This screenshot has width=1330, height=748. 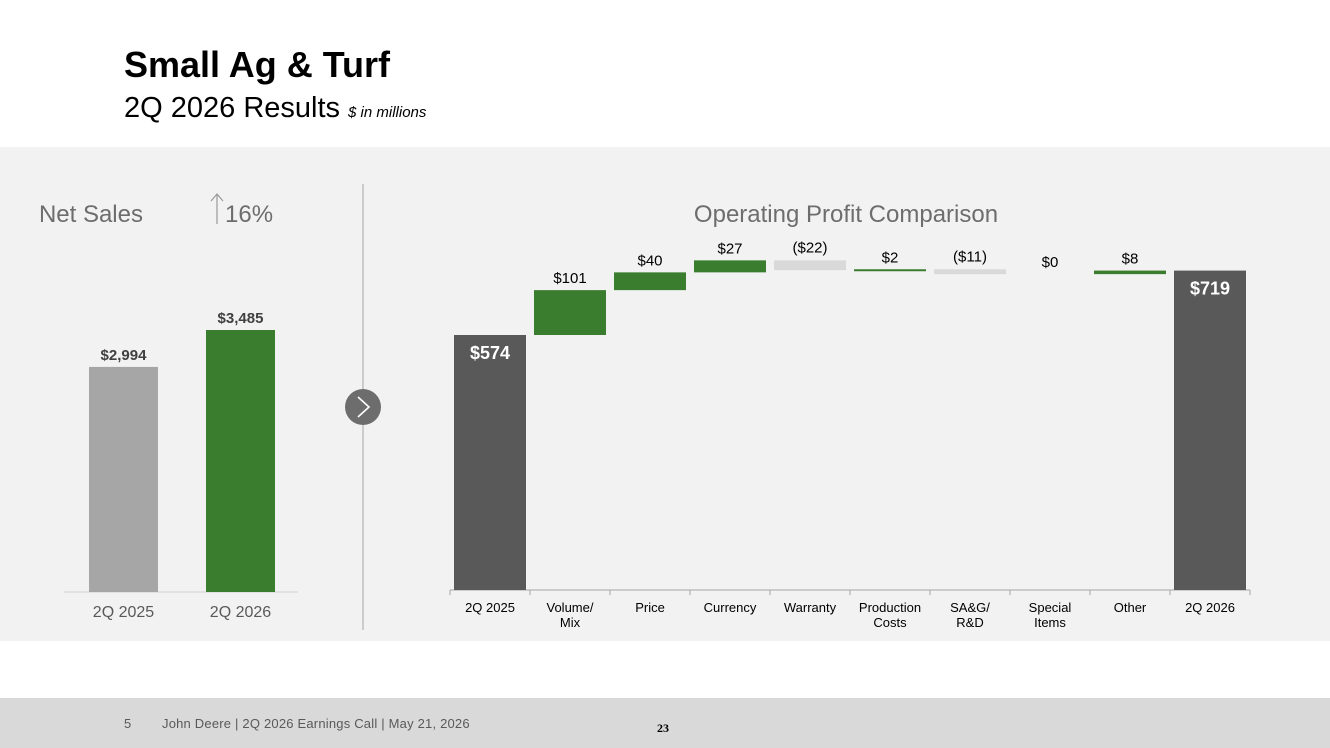 What do you see at coordinates (1210, 289) in the screenshot?
I see `waterfall-data-label: $719` at bounding box center [1210, 289].